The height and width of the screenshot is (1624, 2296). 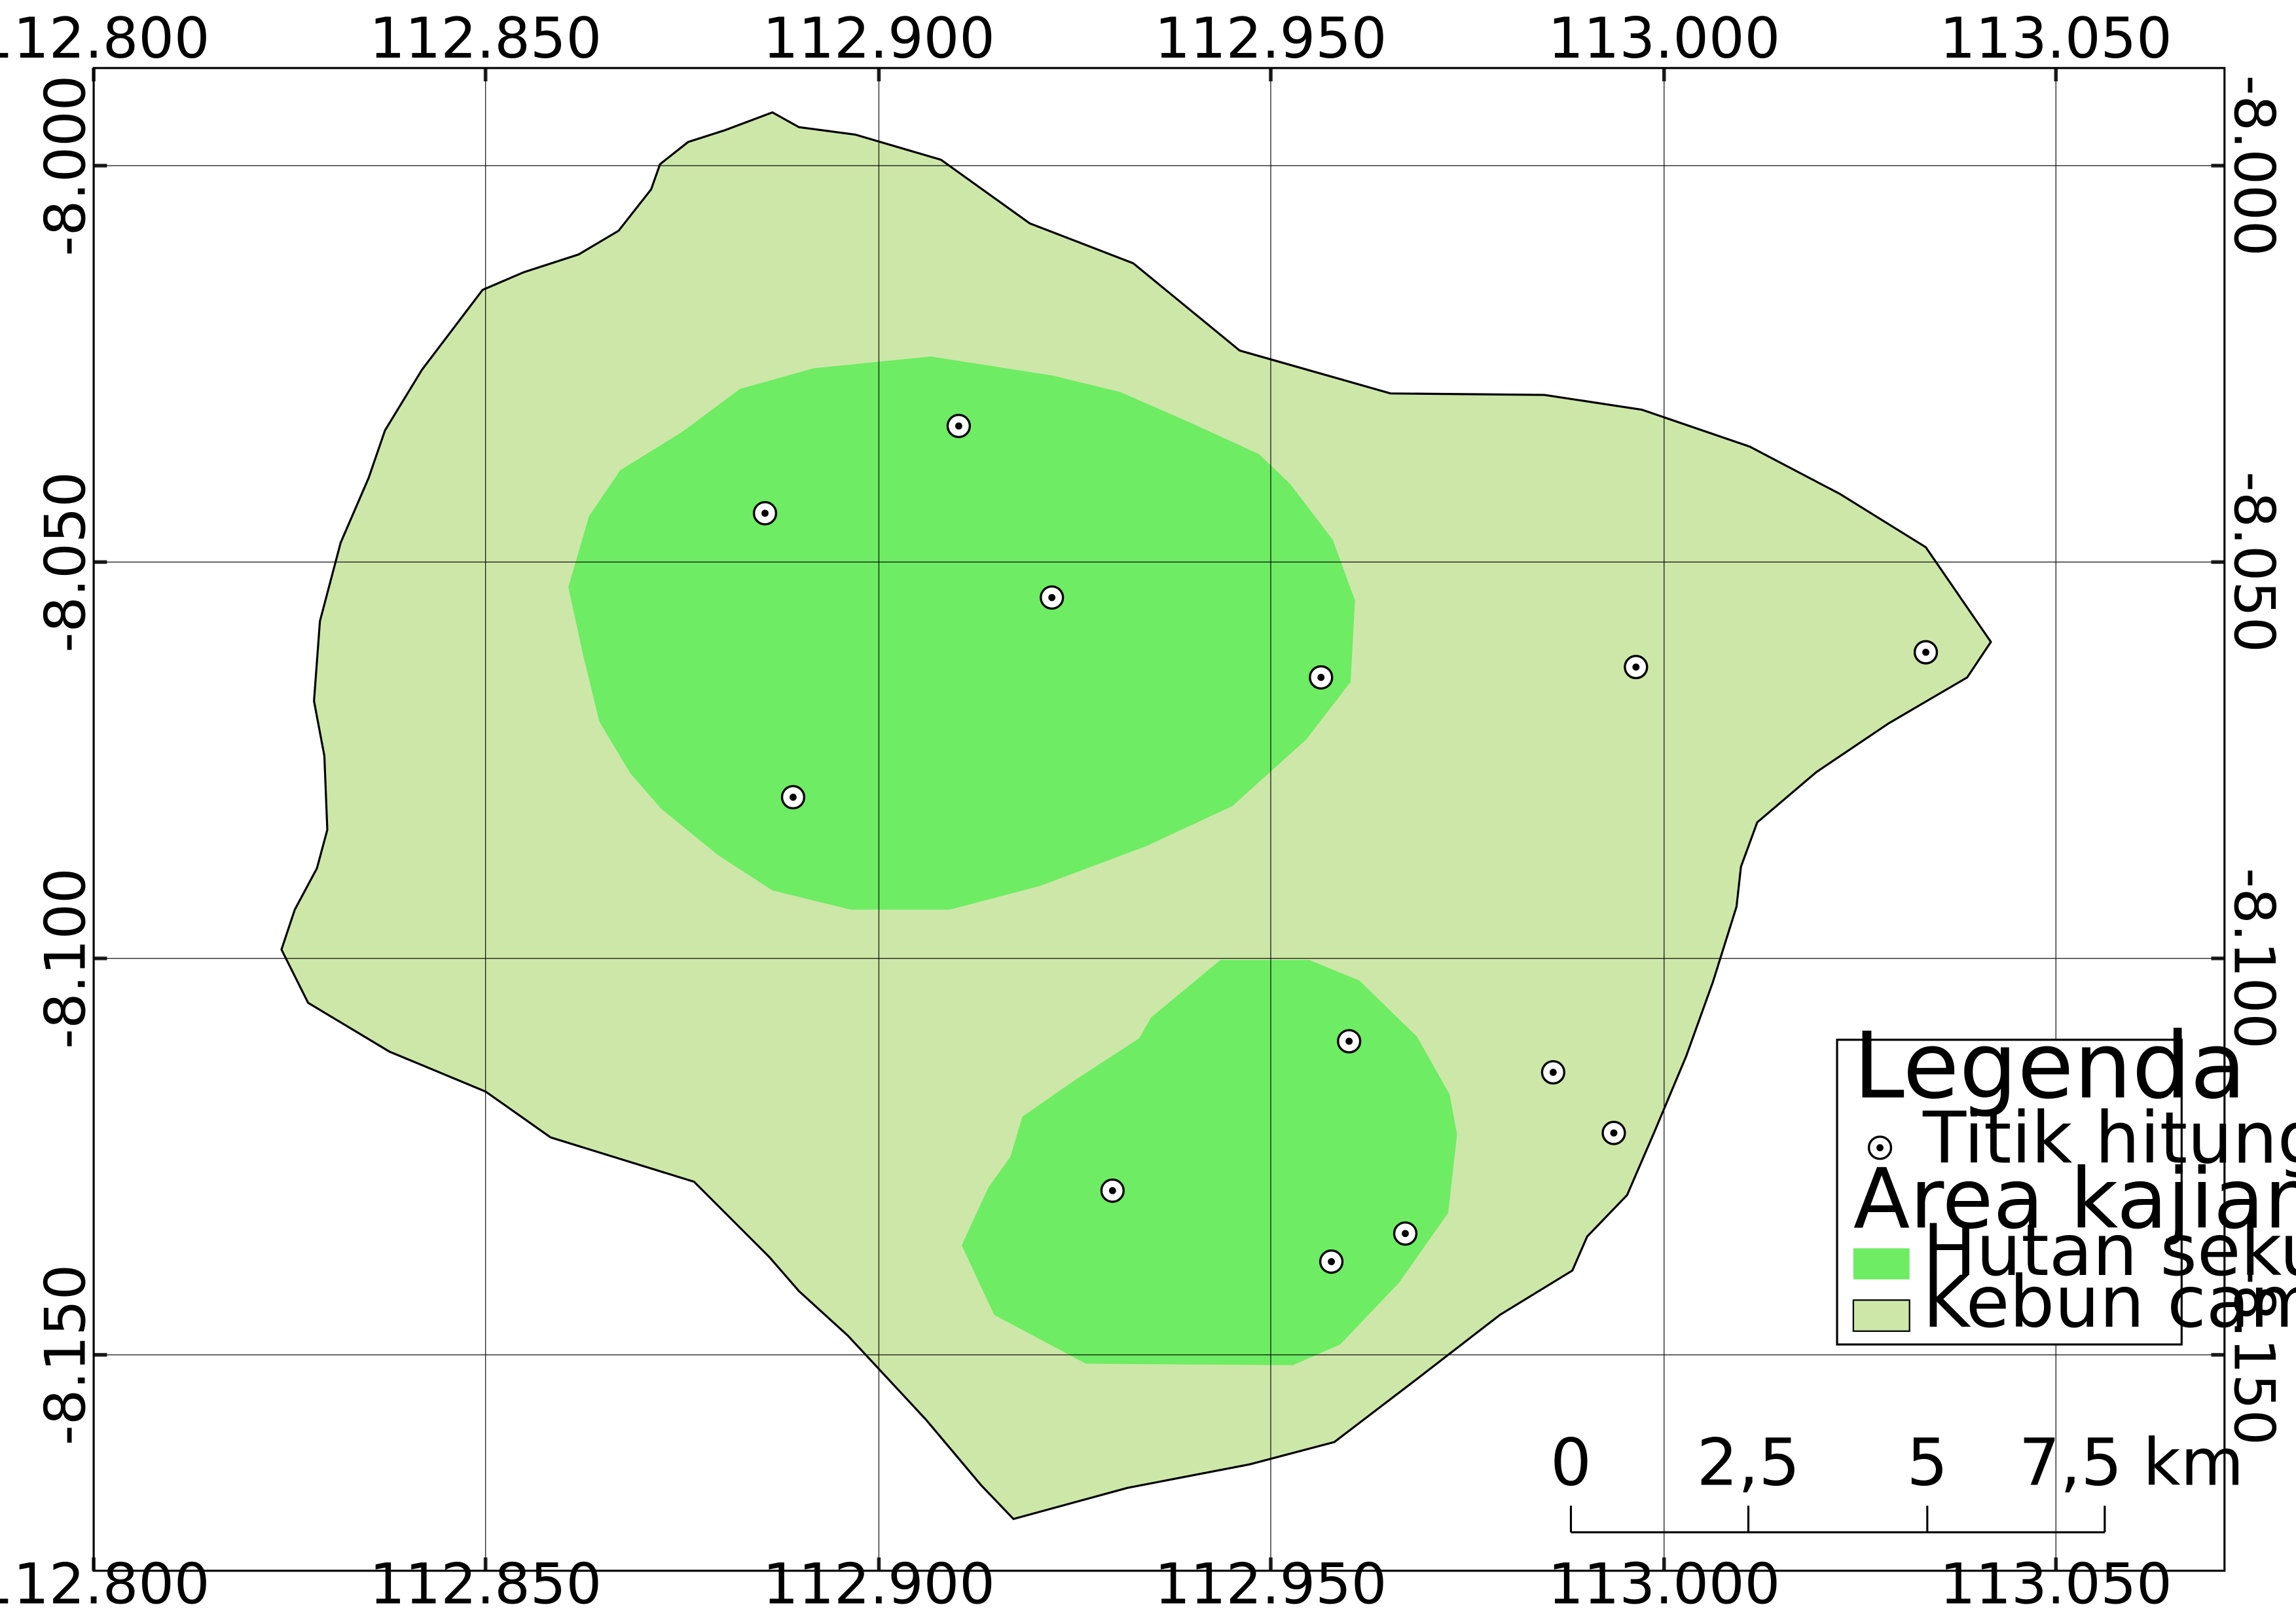 I want to click on scale-label: 7,5 km, so click(x=2131, y=1463).